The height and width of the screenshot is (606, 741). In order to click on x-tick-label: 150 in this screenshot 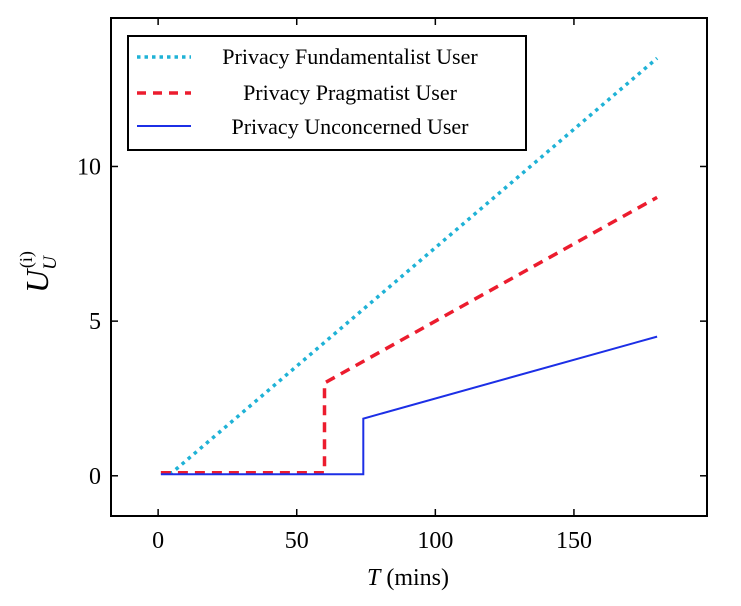, I will do `click(574, 541)`.